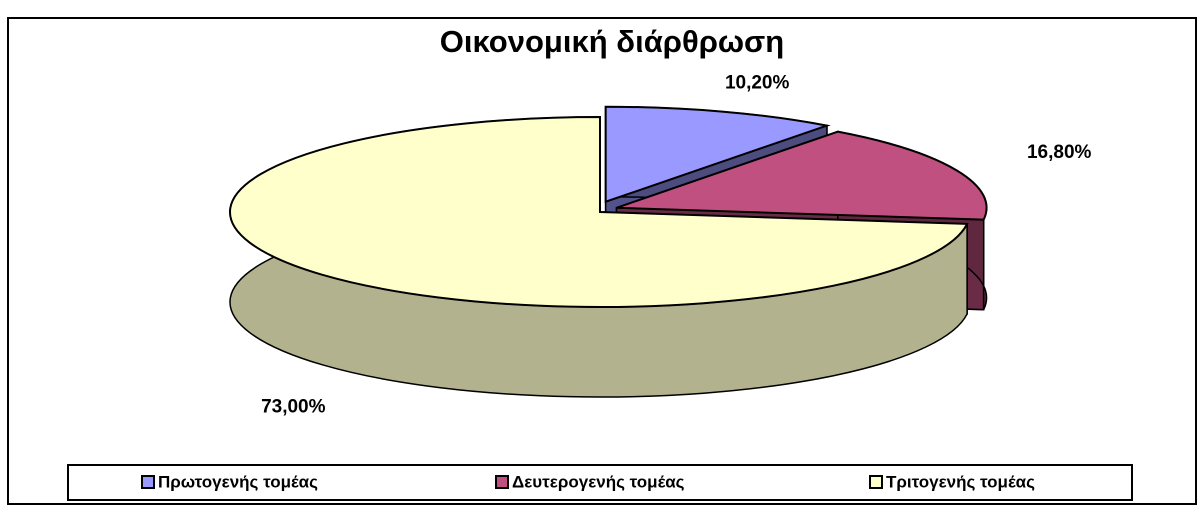 Image resolution: width=1202 pixels, height=510 pixels. Describe the element at coordinates (960, 481) in the screenshot. I see `legend-label: Τριτογενής τομέας` at that location.